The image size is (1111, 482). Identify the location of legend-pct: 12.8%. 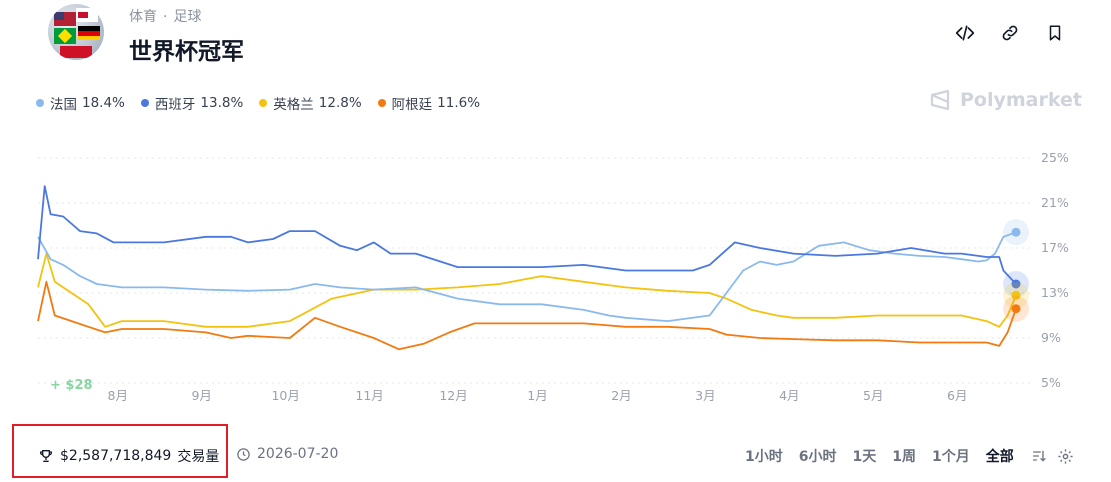
(340, 103).